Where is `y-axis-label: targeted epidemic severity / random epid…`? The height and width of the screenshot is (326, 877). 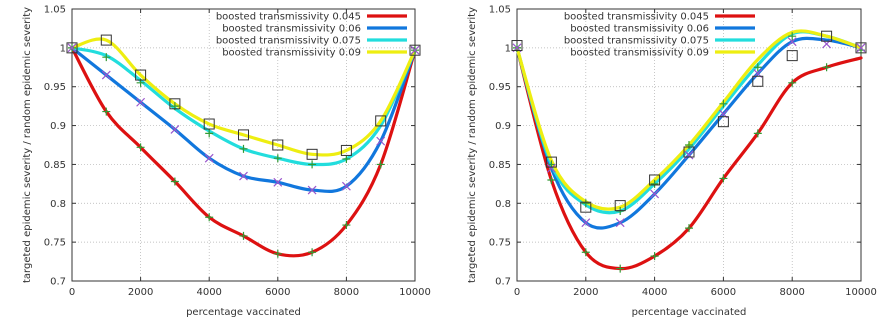 y-axis-label: targeted epidemic severity / random epid… is located at coordinates (472, 145).